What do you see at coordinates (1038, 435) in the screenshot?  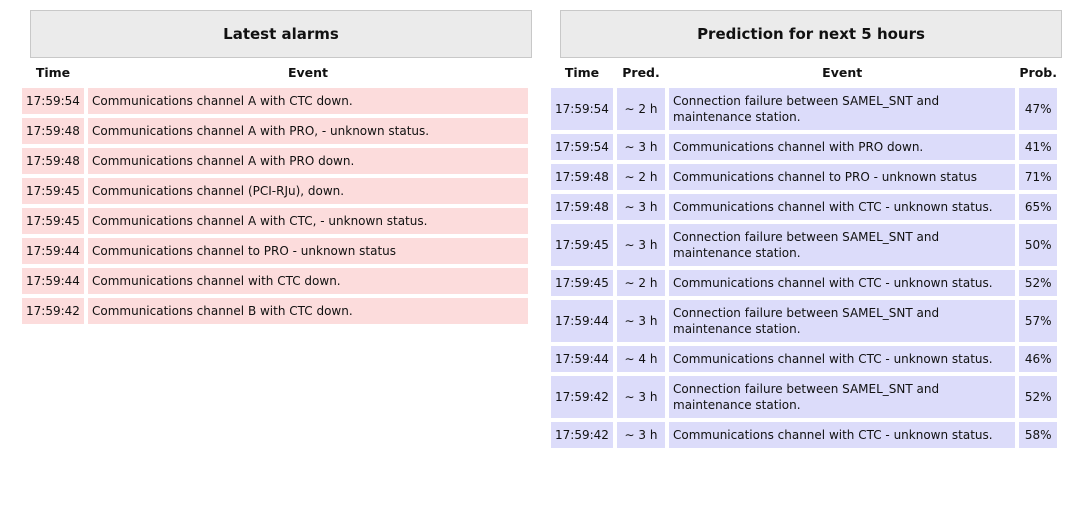 I see `prediction-probability: 58%` at bounding box center [1038, 435].